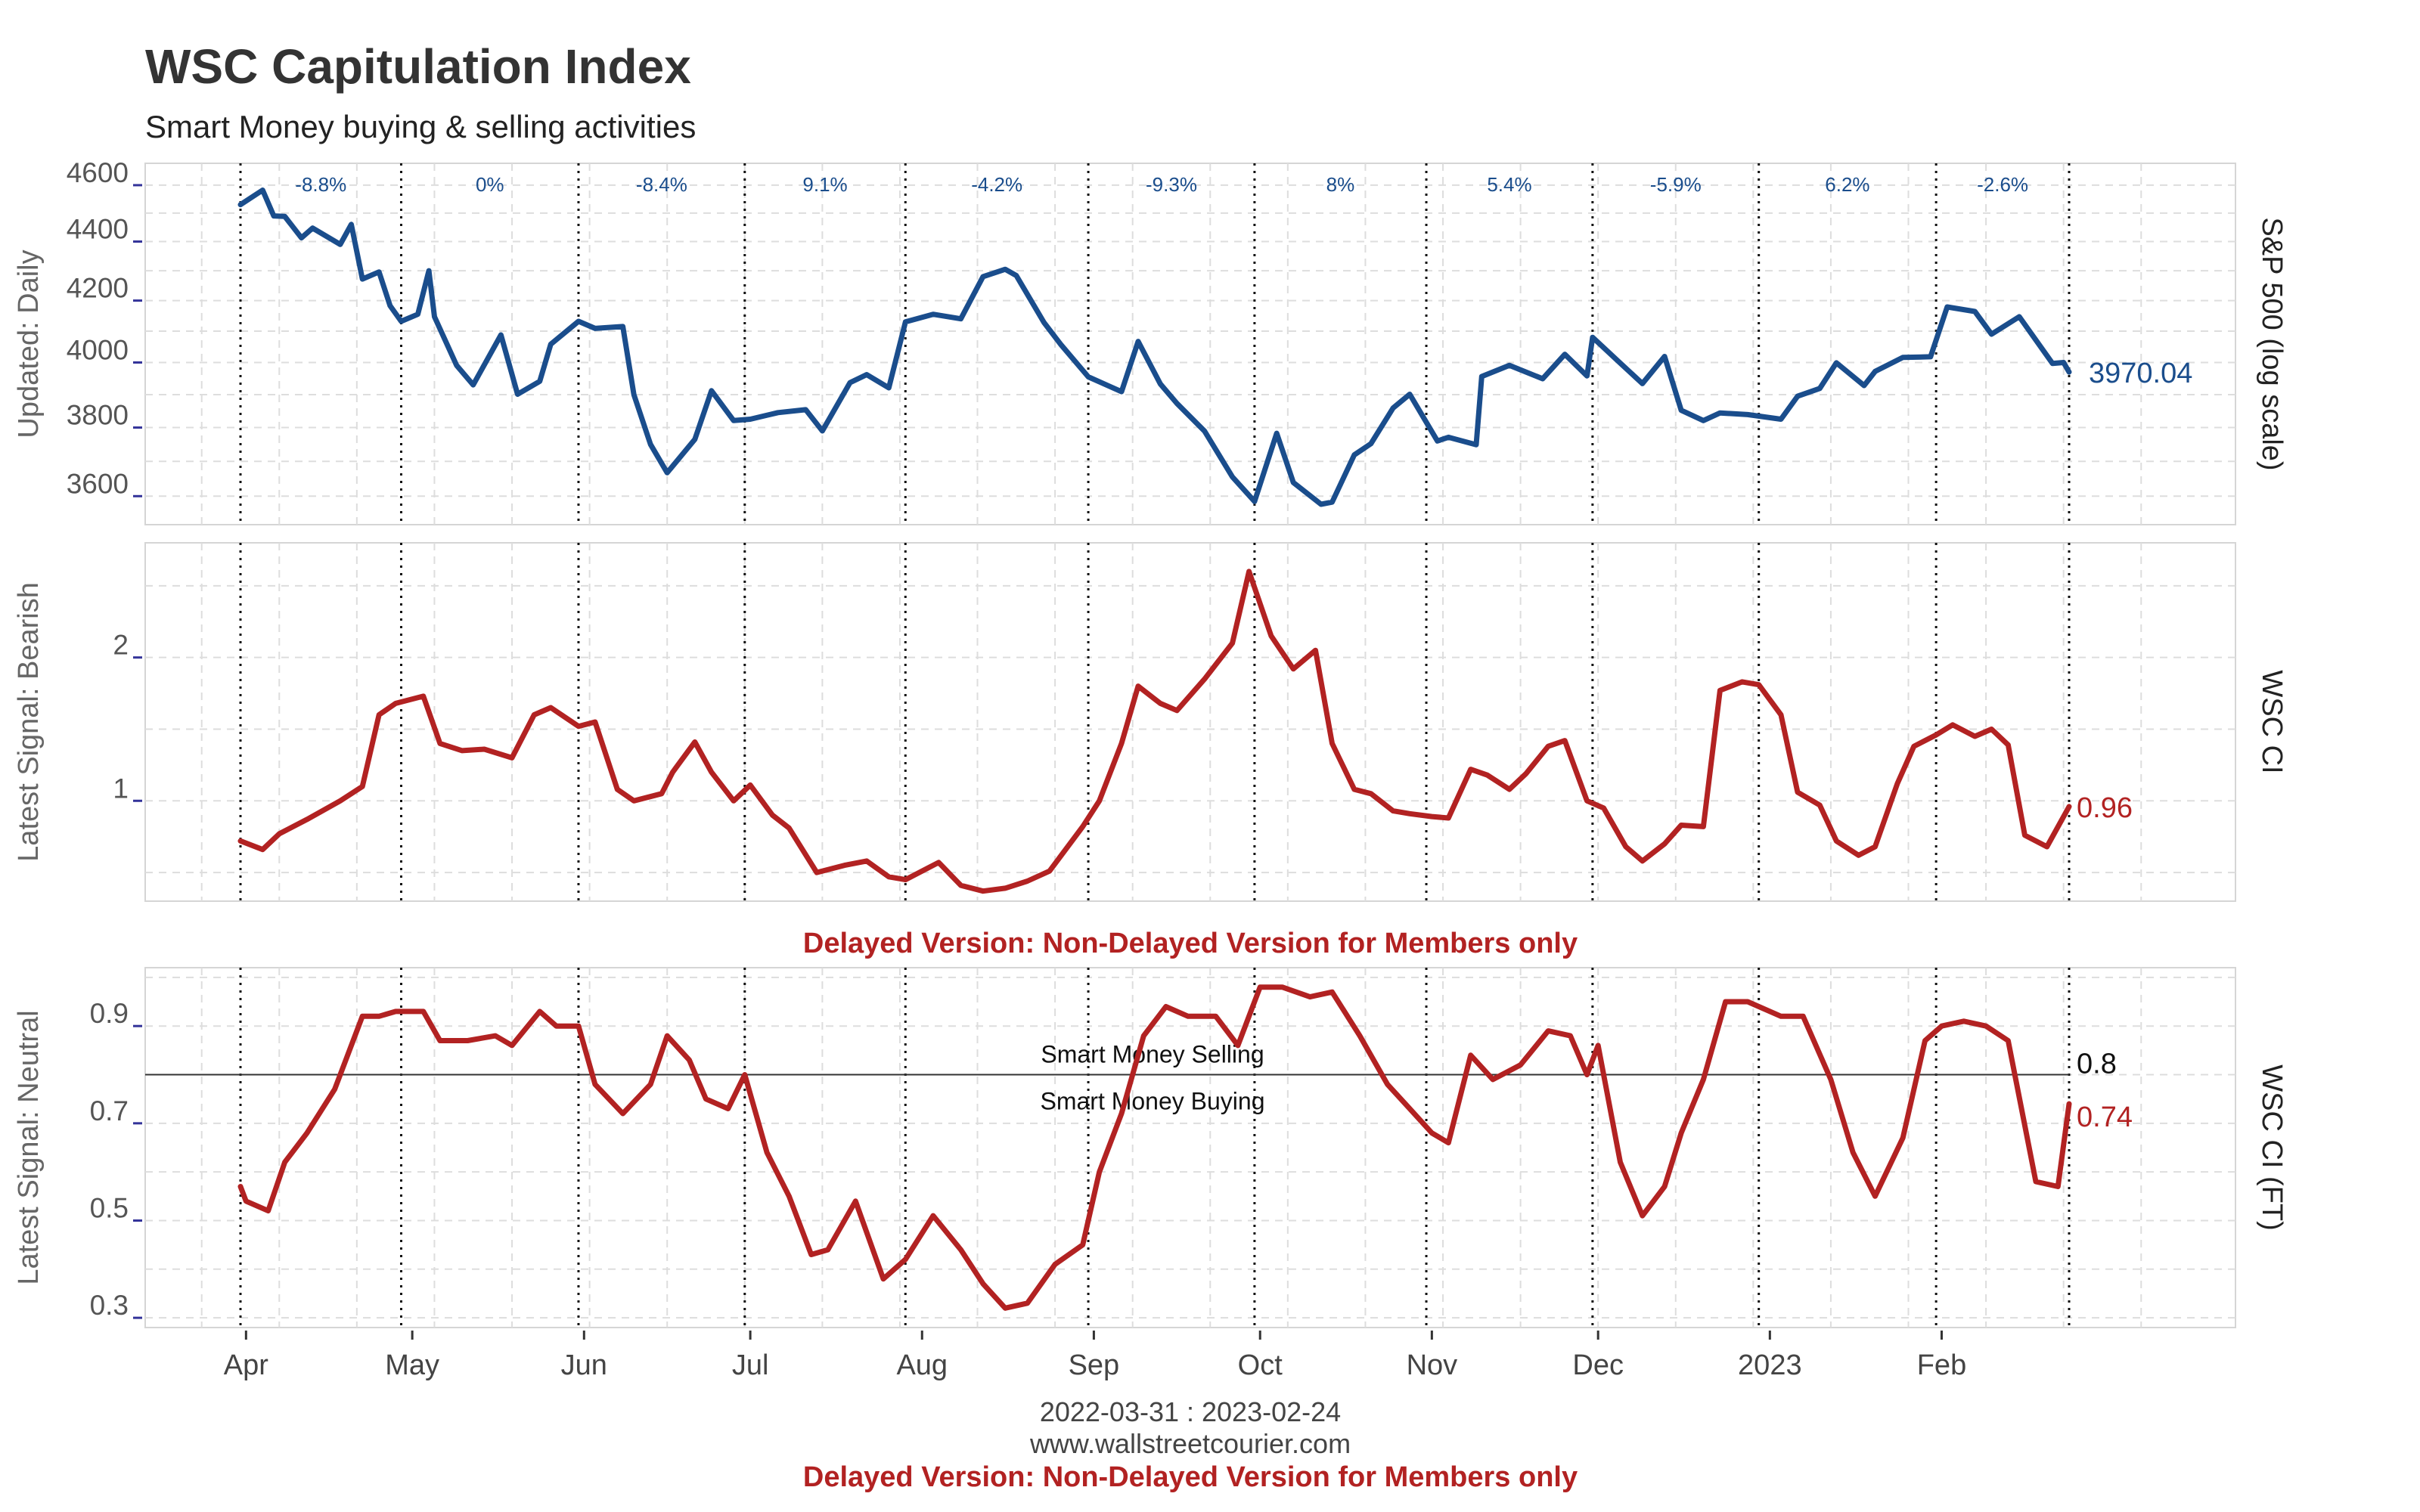  What do you see at coordinates (98, 229) in the screenshot?
I see `y-tick-label: 4400` at bounding box center [98, 229].